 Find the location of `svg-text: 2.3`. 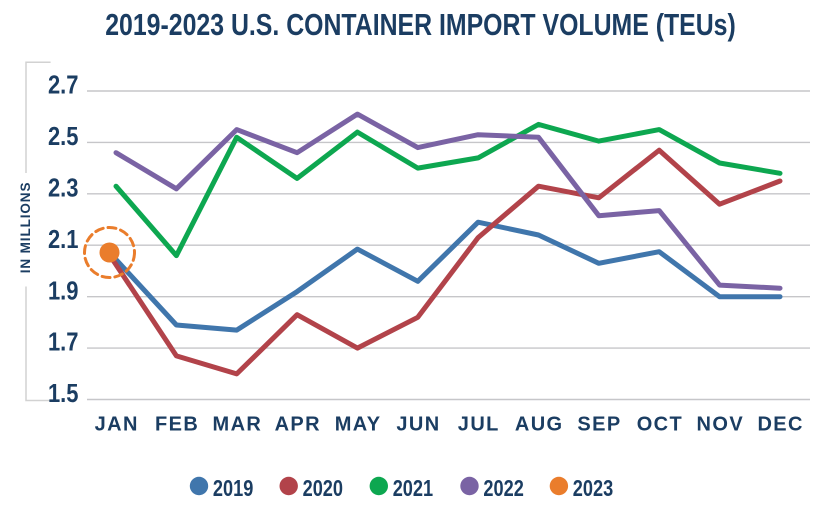

svg-text: 2.3 is located at coordinates (63, 188).